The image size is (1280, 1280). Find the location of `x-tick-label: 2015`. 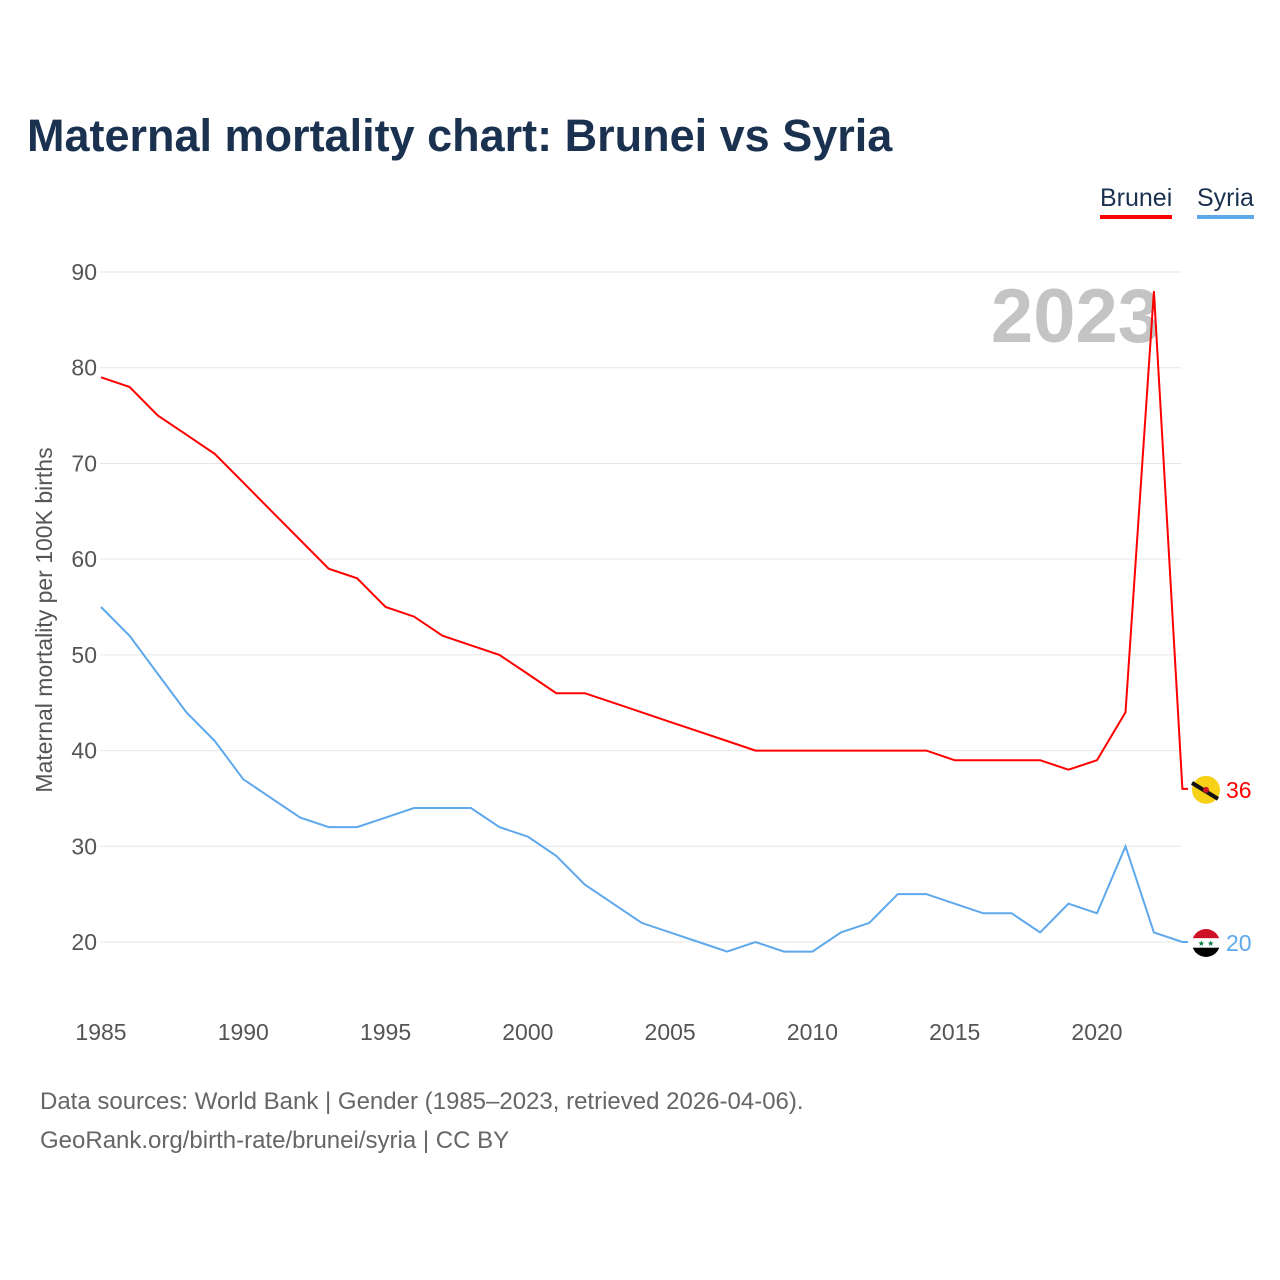

x-tick-label: 2015 is located at coordinates (954, 1032).